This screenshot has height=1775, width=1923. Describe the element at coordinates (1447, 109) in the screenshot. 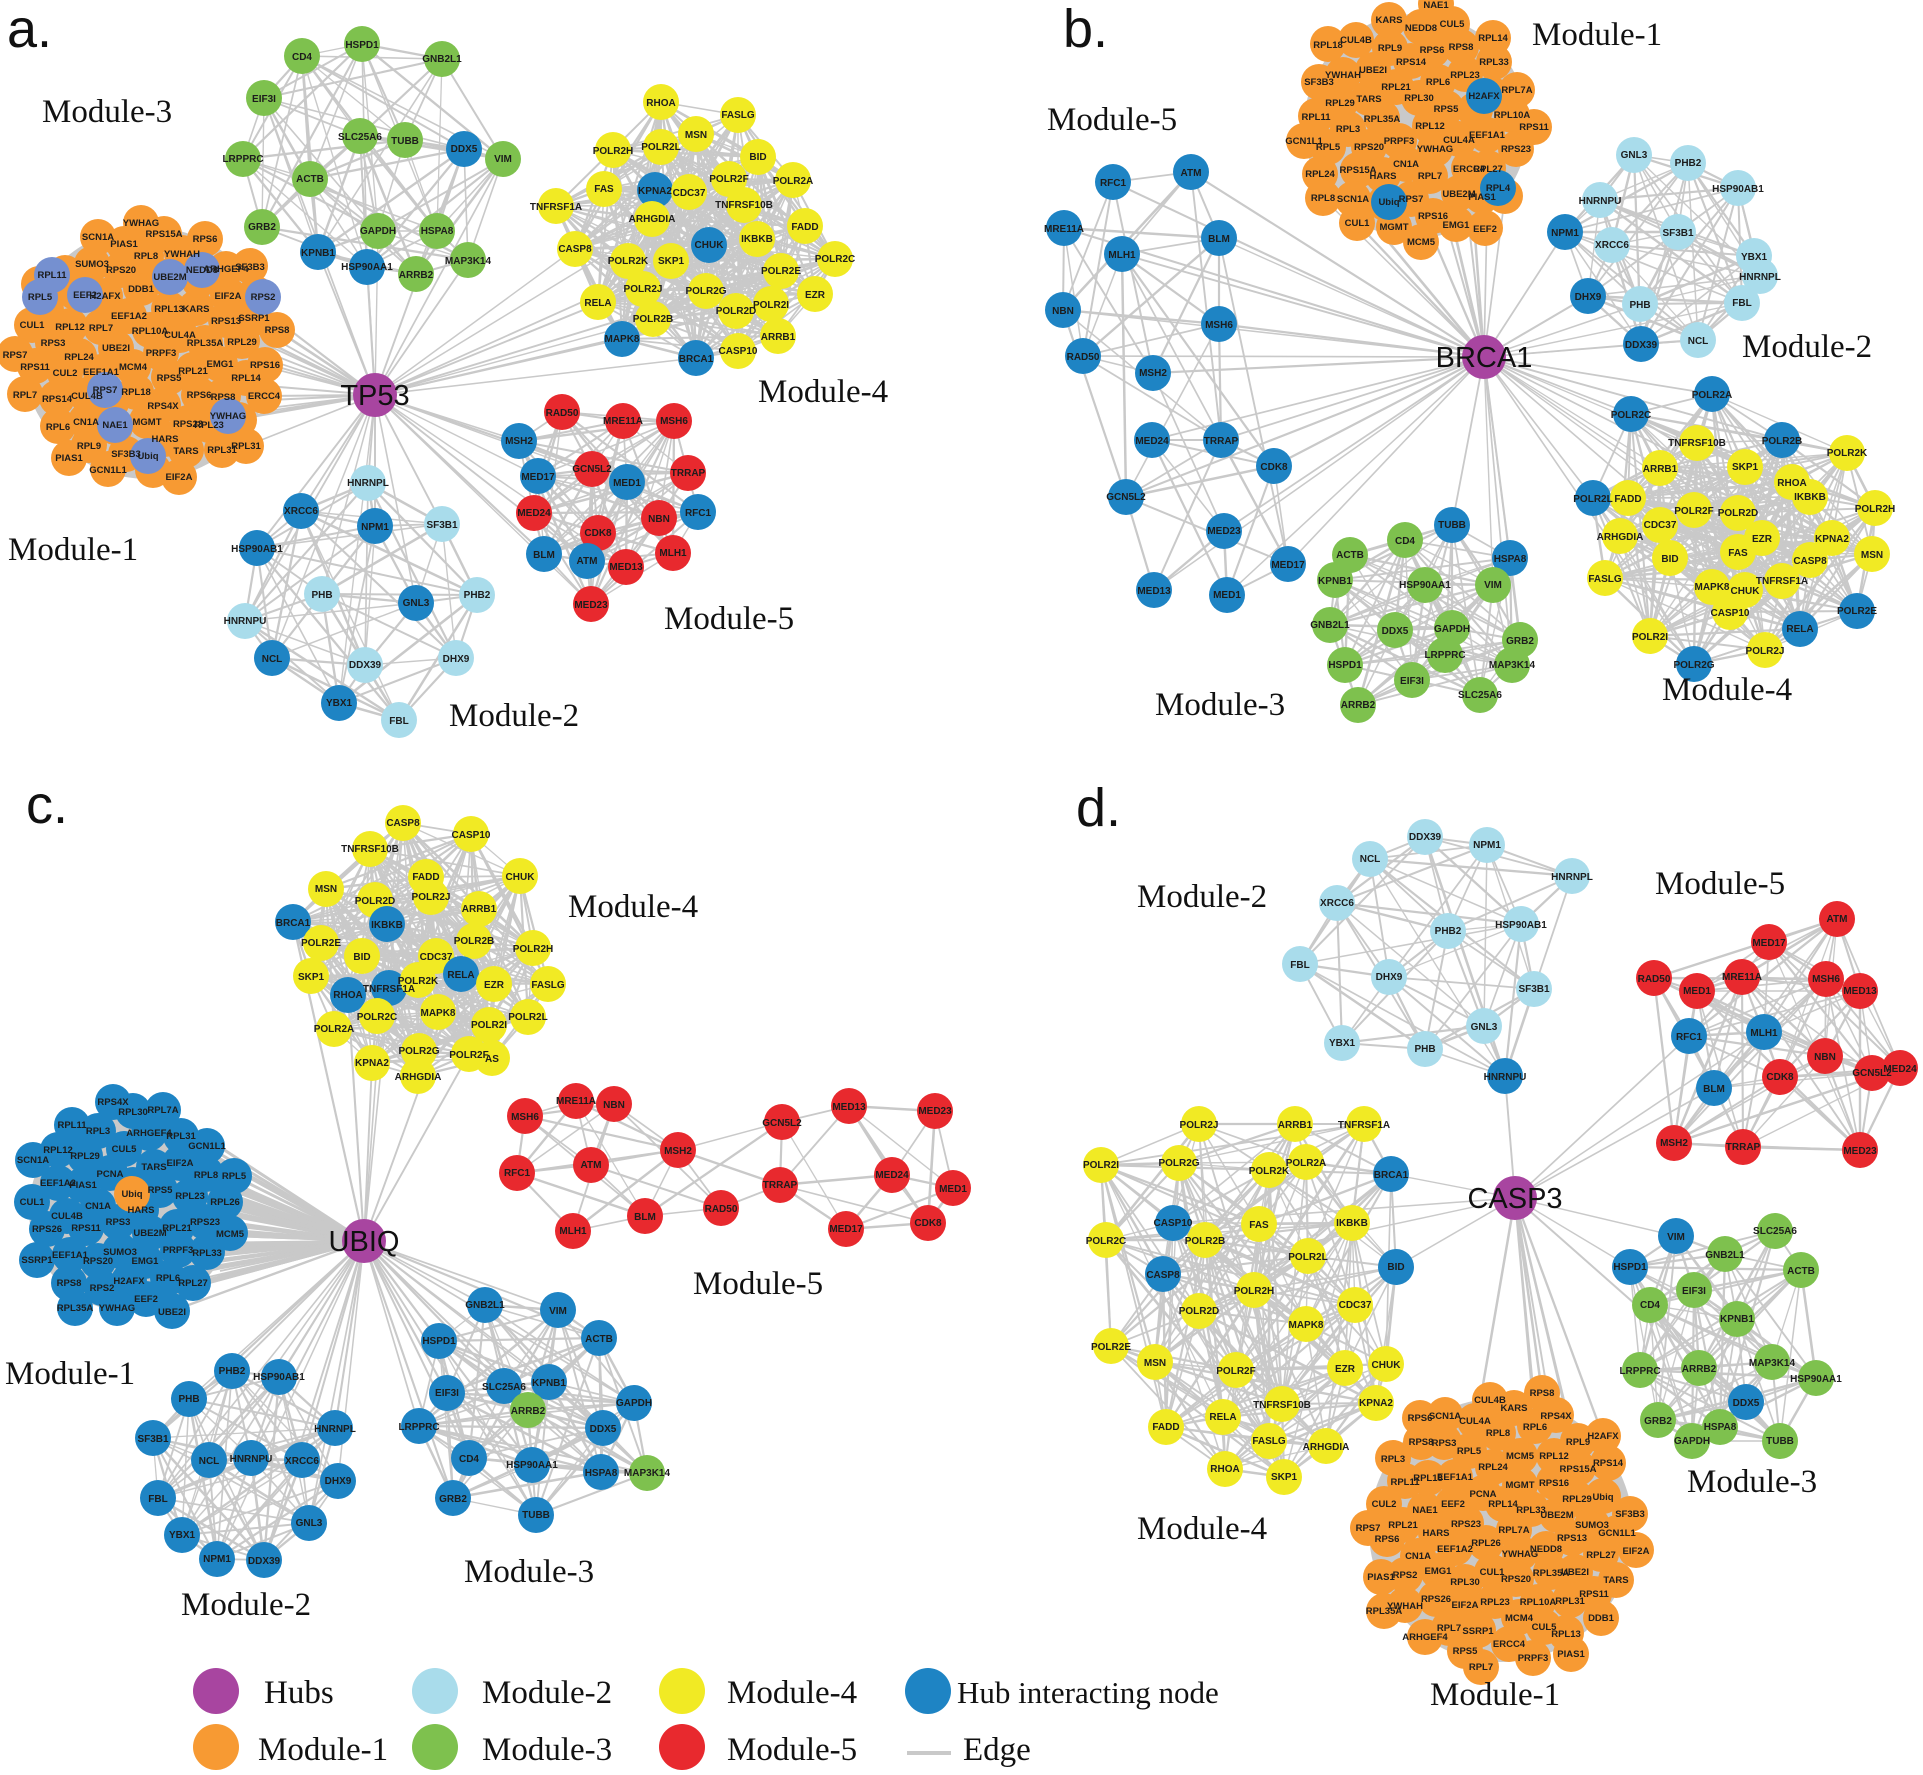

I see `svg-text: RPS5` at that location.